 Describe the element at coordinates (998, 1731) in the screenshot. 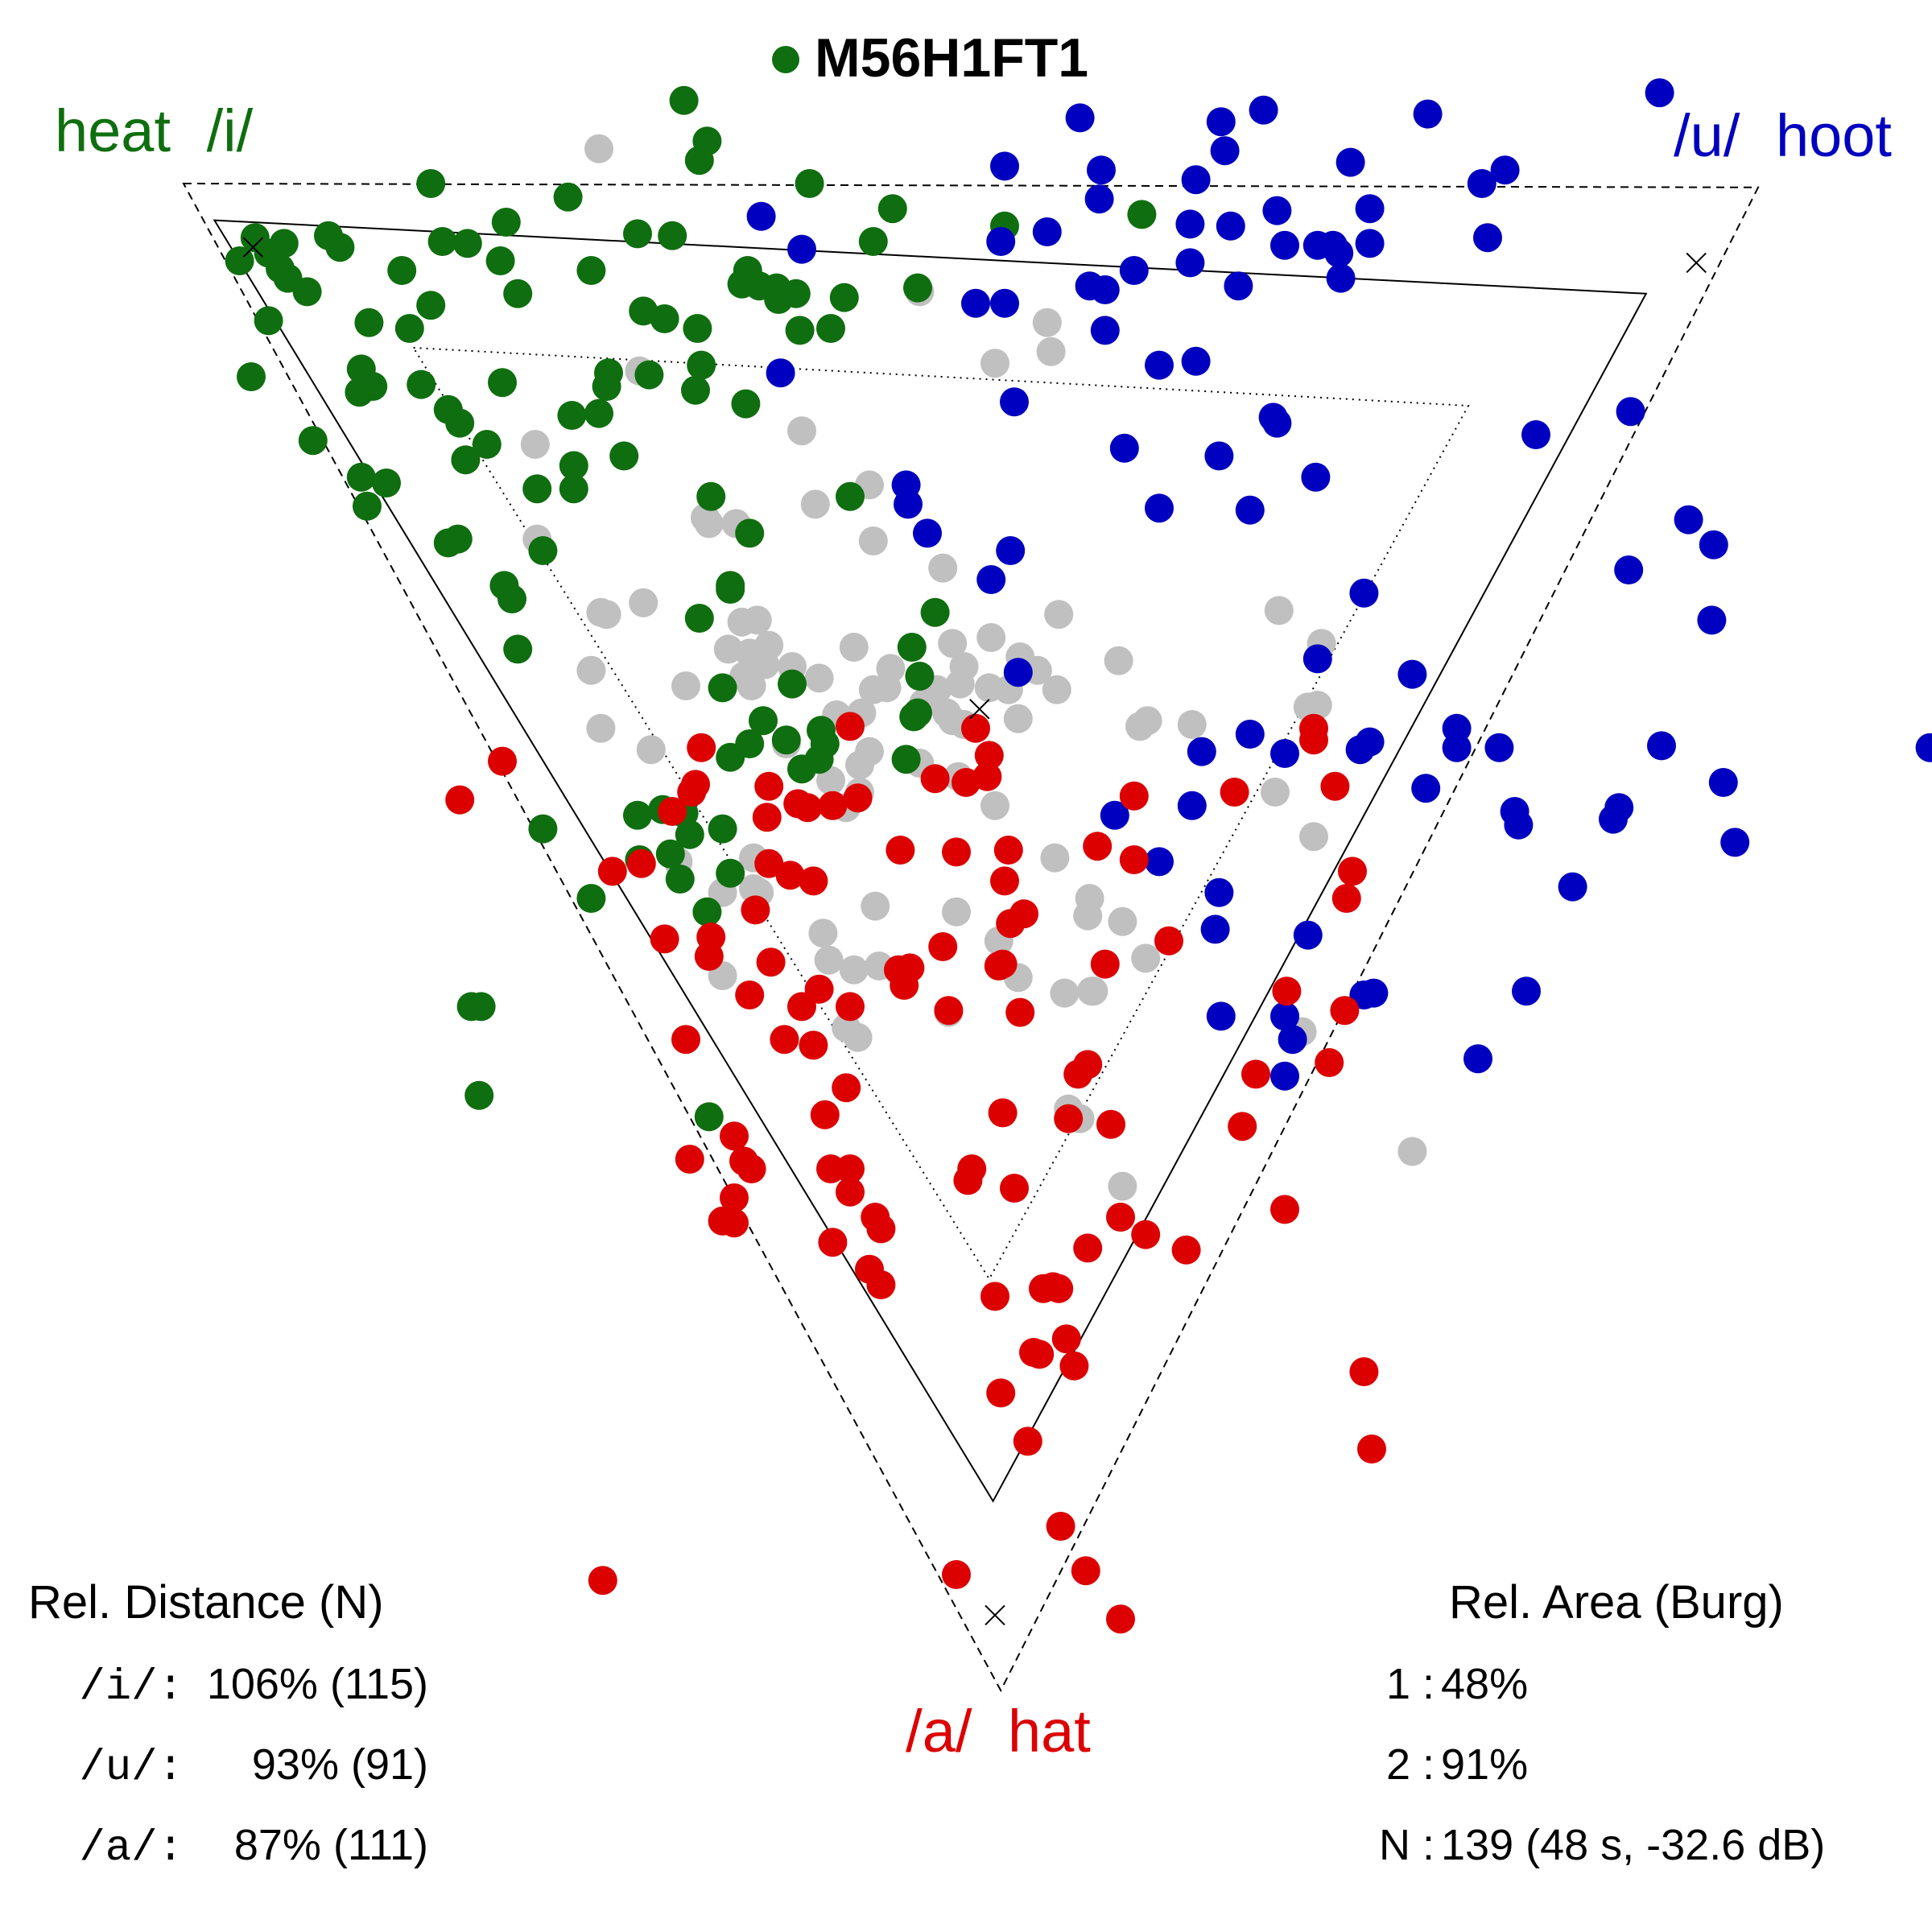

I see `corner-label-a: /a/ hat` at that location.